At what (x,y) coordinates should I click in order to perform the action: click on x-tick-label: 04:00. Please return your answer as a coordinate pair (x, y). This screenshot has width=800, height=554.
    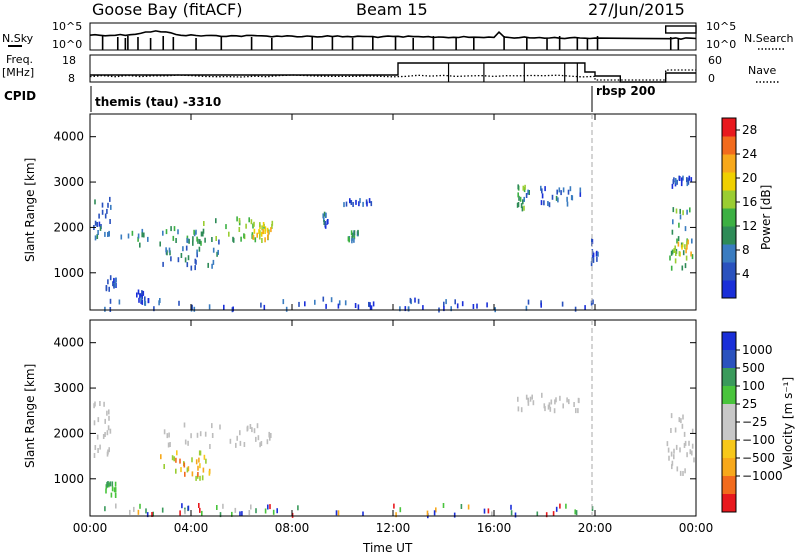
    Looking at the image, I should click on (191, 528).